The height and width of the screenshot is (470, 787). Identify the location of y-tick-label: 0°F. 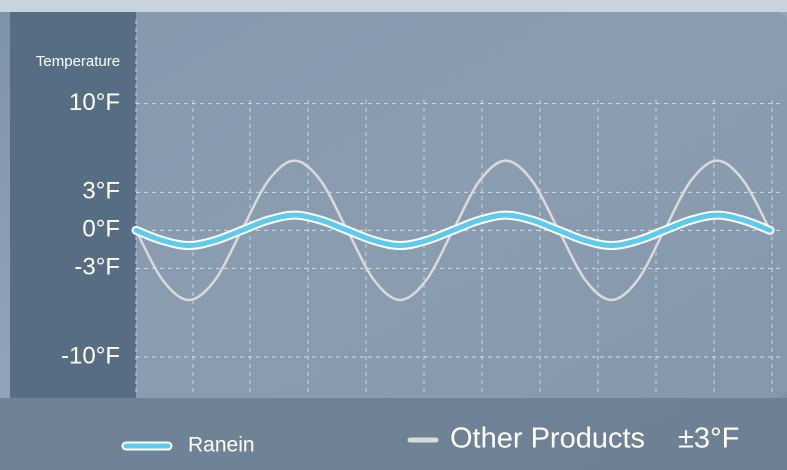
(101, 229).